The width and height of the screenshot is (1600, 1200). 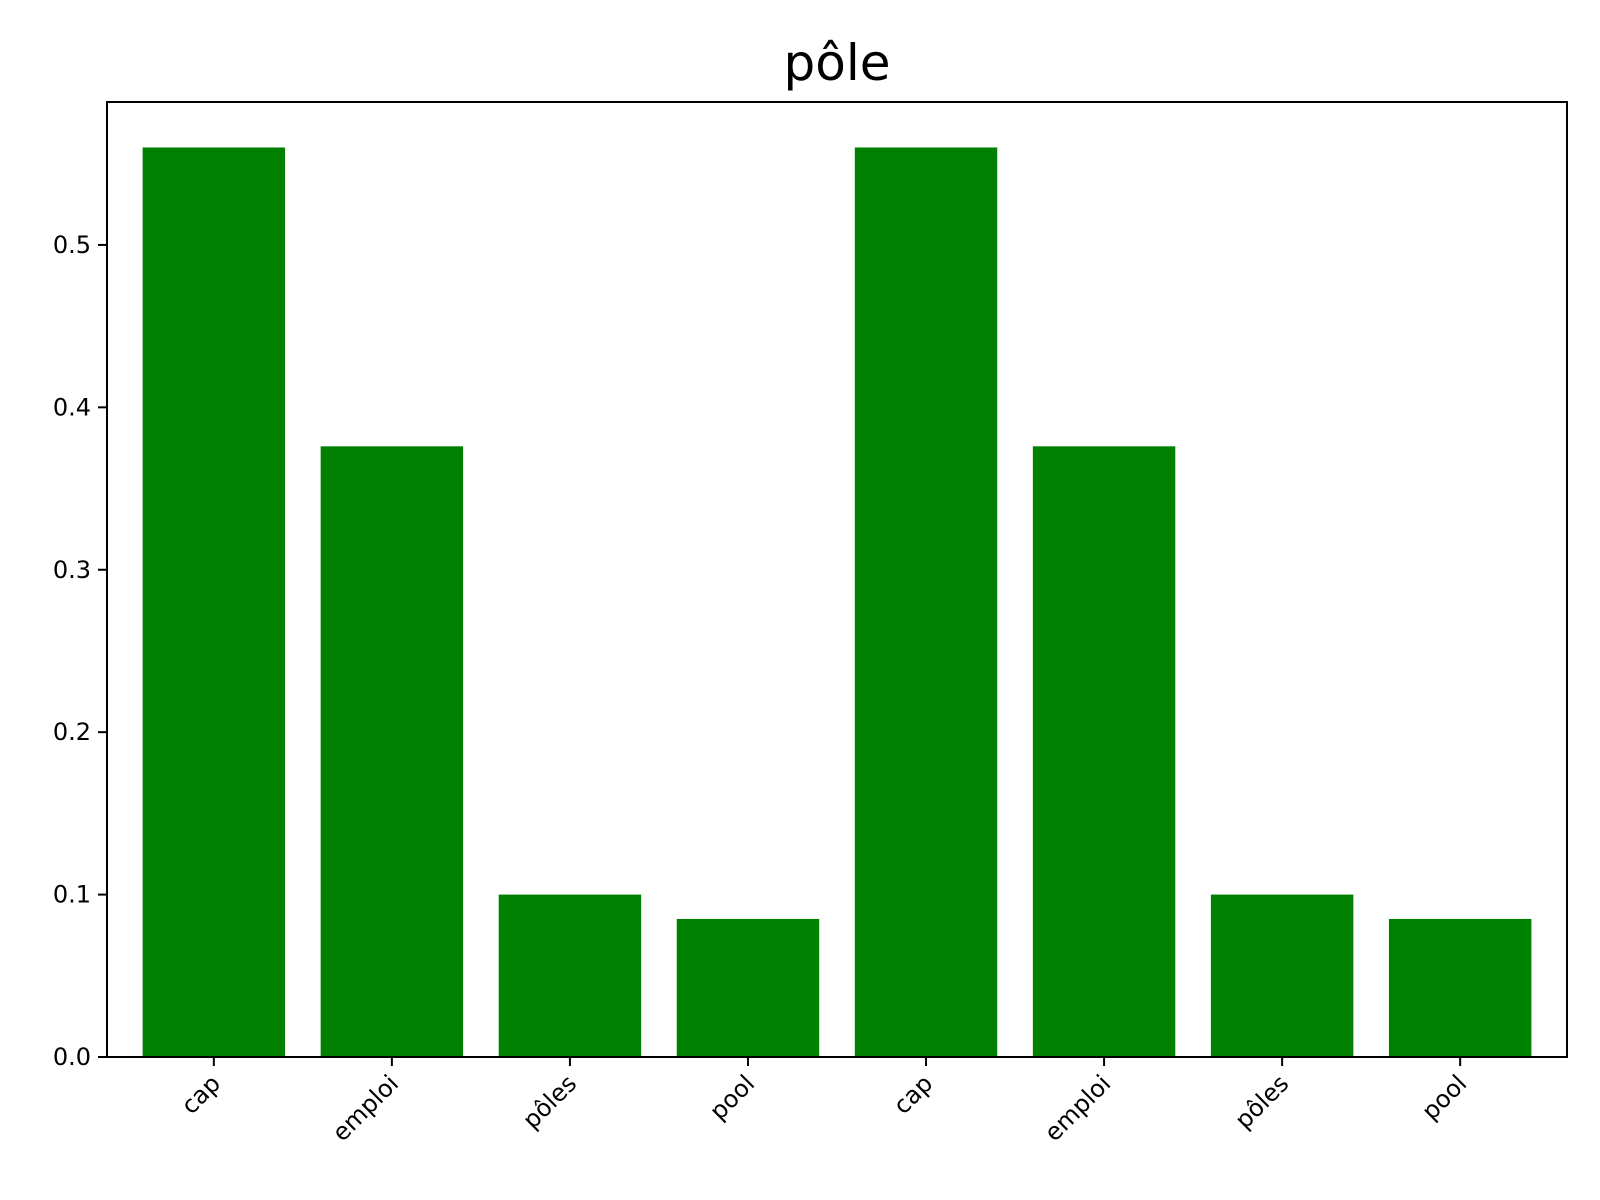 What do you see at coordinates (80, 651) in the screenshot?
I see `y-axis: 0.0 0.1 0.2 0.3 0.4 0.5` at bounding box center [80, 651].